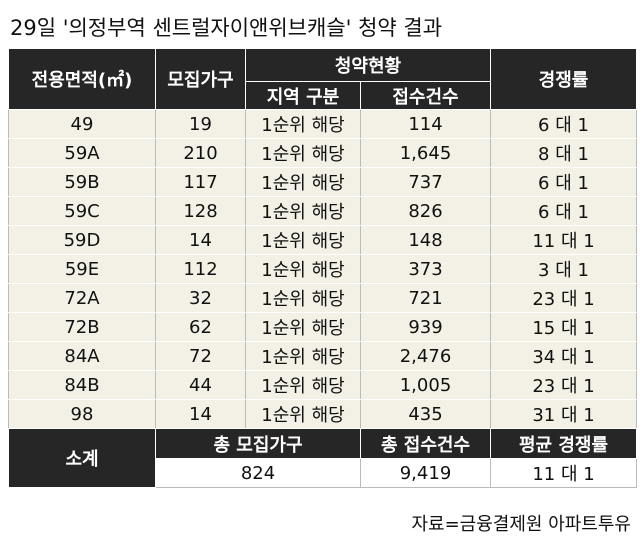 This screenshot has height=551, width=643. What do you see at coordinates (82, 79) in the screenshot?
I see `header-cell: 전용면적(㎡)` at bounding box center [82, 79].